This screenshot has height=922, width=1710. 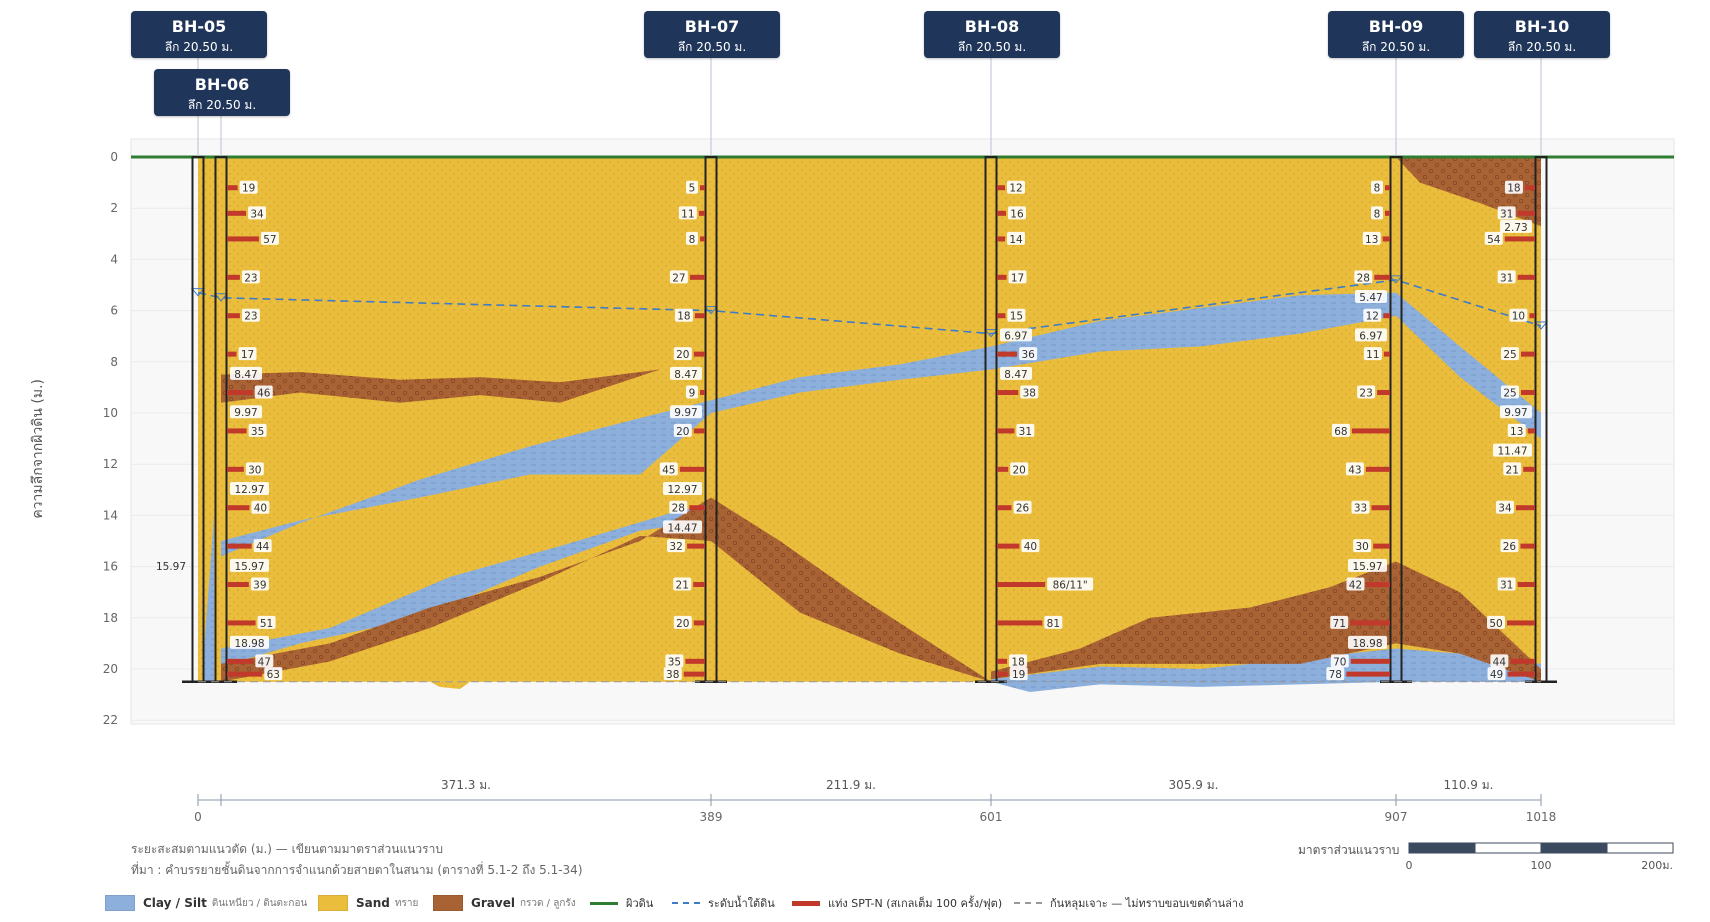 What do you see at coordinates (1053, 624) in the screenshot?
I see `spt-value: 81` at bounding box center [1053, 624].